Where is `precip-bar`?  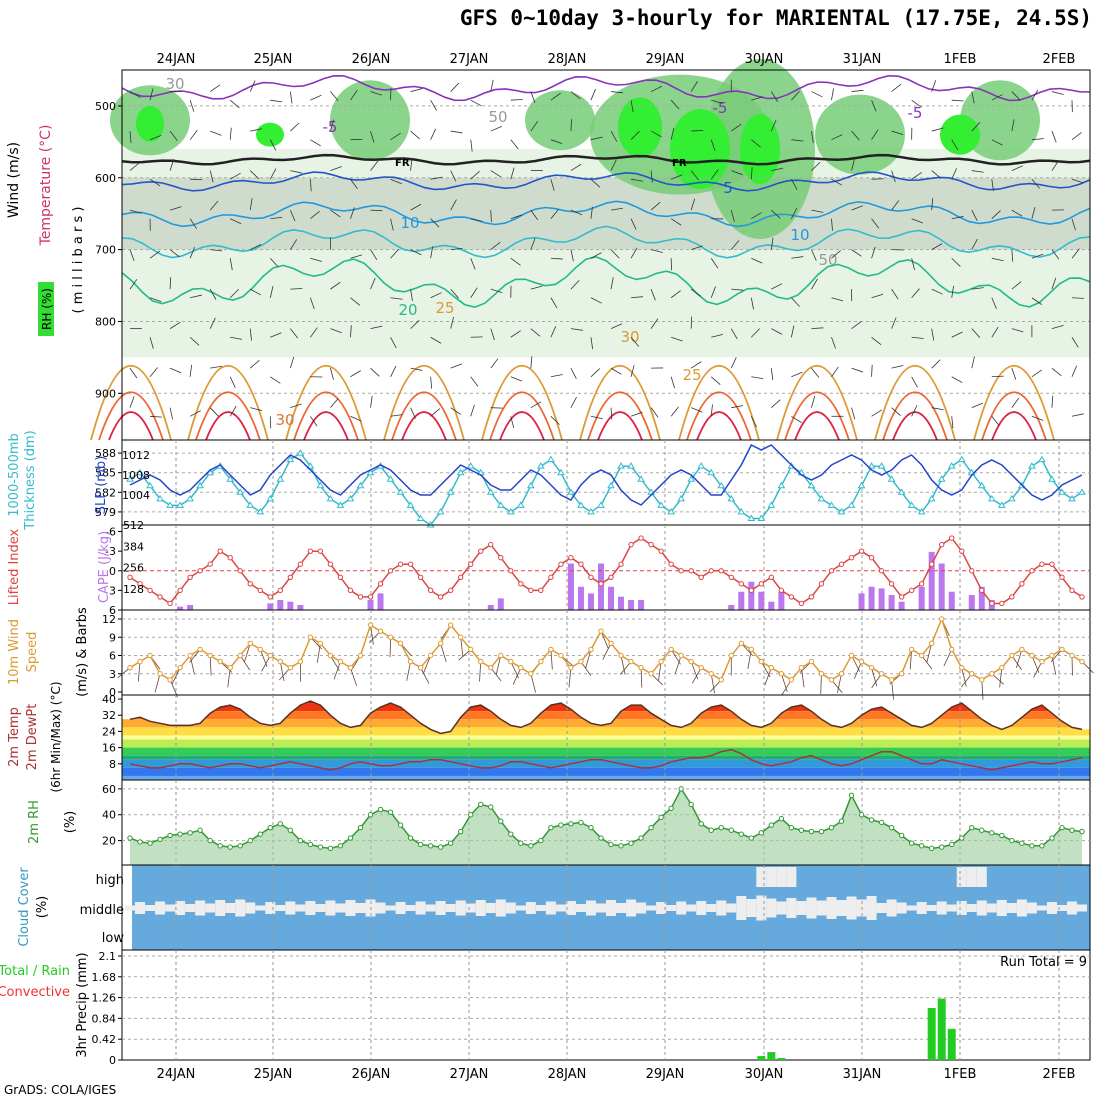
precip-bar is located at coordinates (931, 1034).